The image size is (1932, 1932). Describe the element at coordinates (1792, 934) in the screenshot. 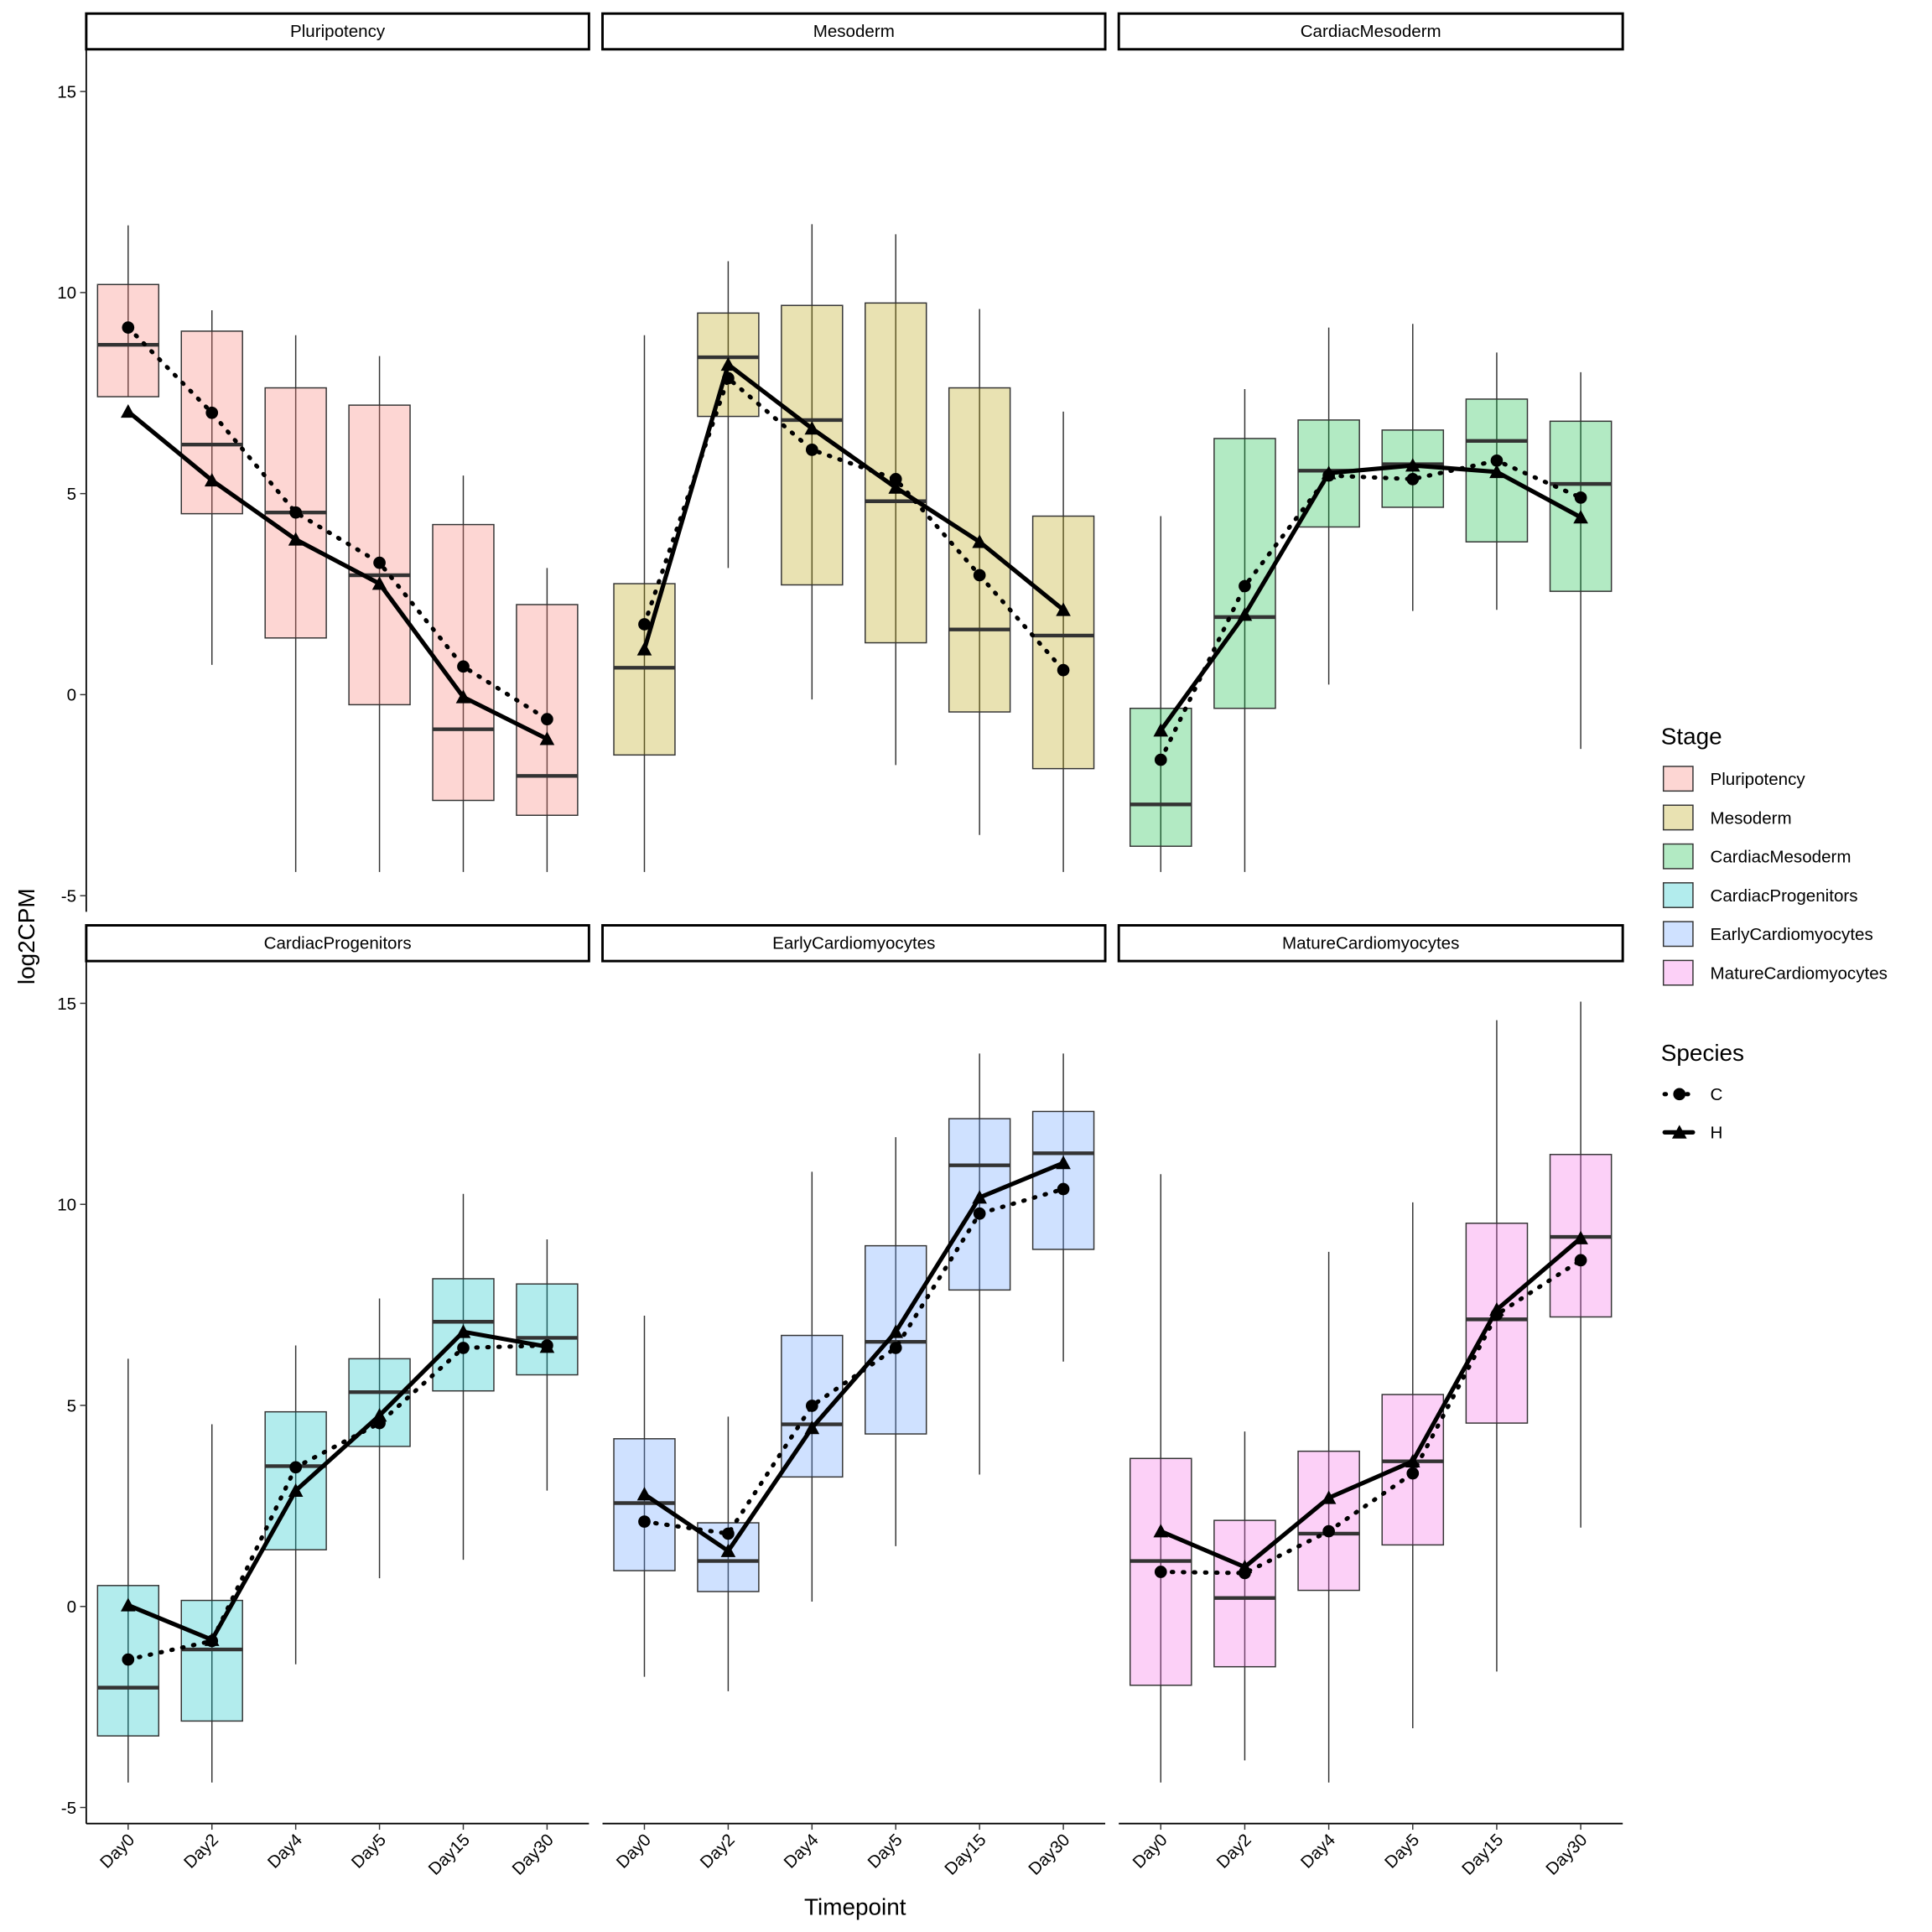

I see `legend-label: EarlyCardiomyocytes` at that location.